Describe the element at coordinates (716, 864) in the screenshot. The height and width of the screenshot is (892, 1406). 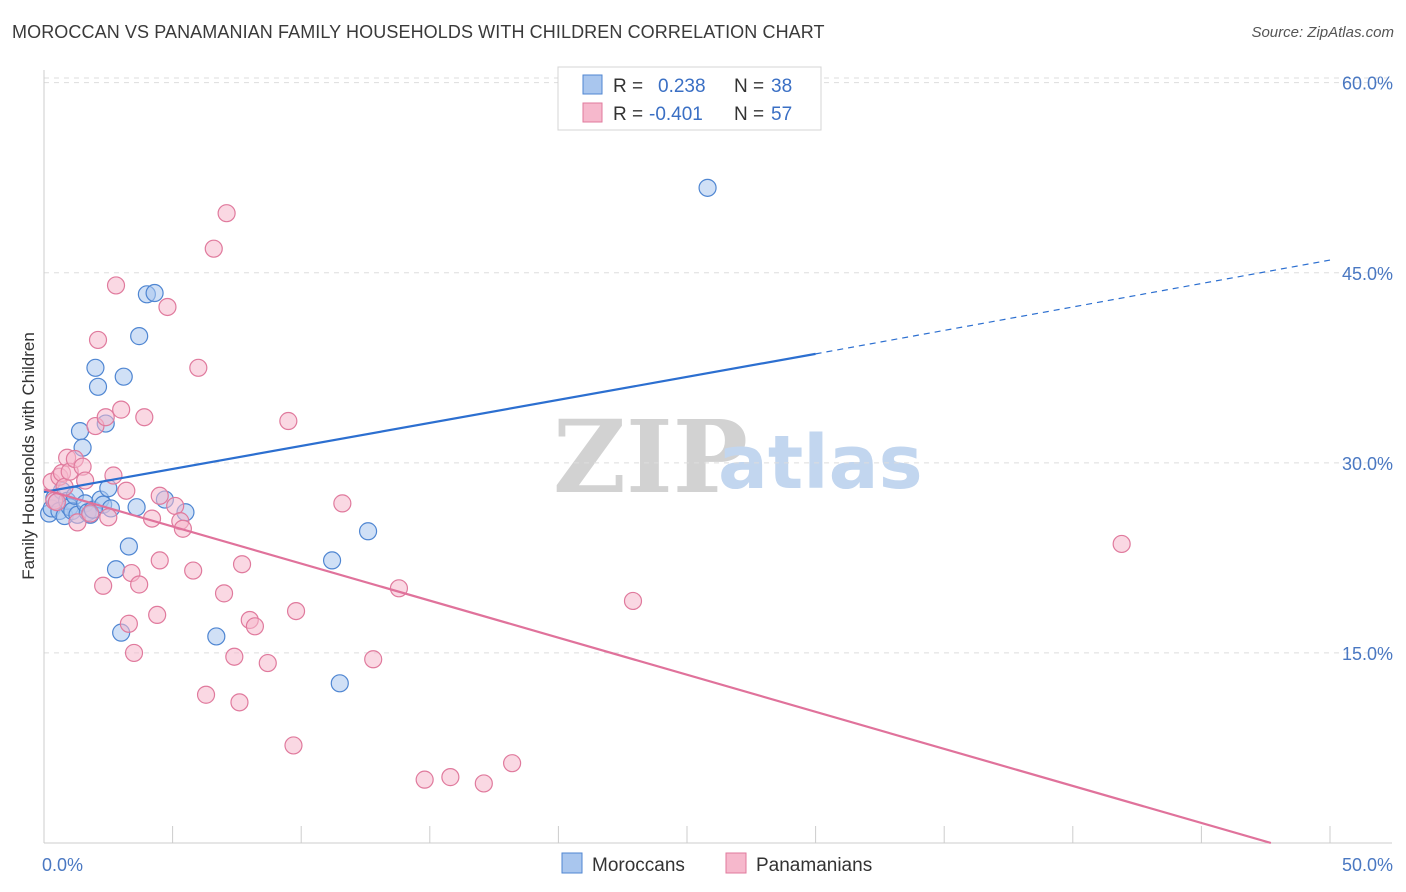
I see `series-legend: Moroccans Panamanians` at that location.